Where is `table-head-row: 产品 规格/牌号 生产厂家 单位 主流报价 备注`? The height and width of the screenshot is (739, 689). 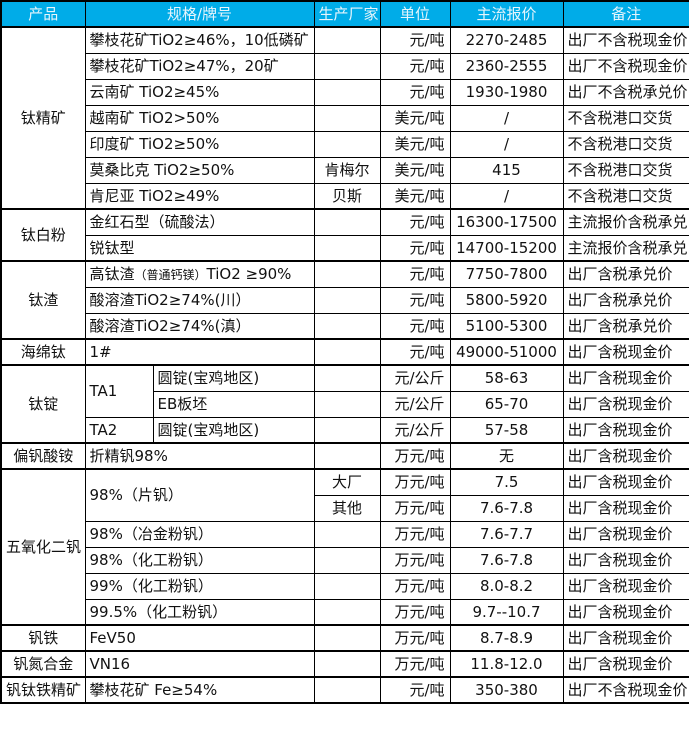 table-head-row: 产品 规格/牌号 生产厂家 单位 主流报价 备注 is located at coordinates (344, 14).